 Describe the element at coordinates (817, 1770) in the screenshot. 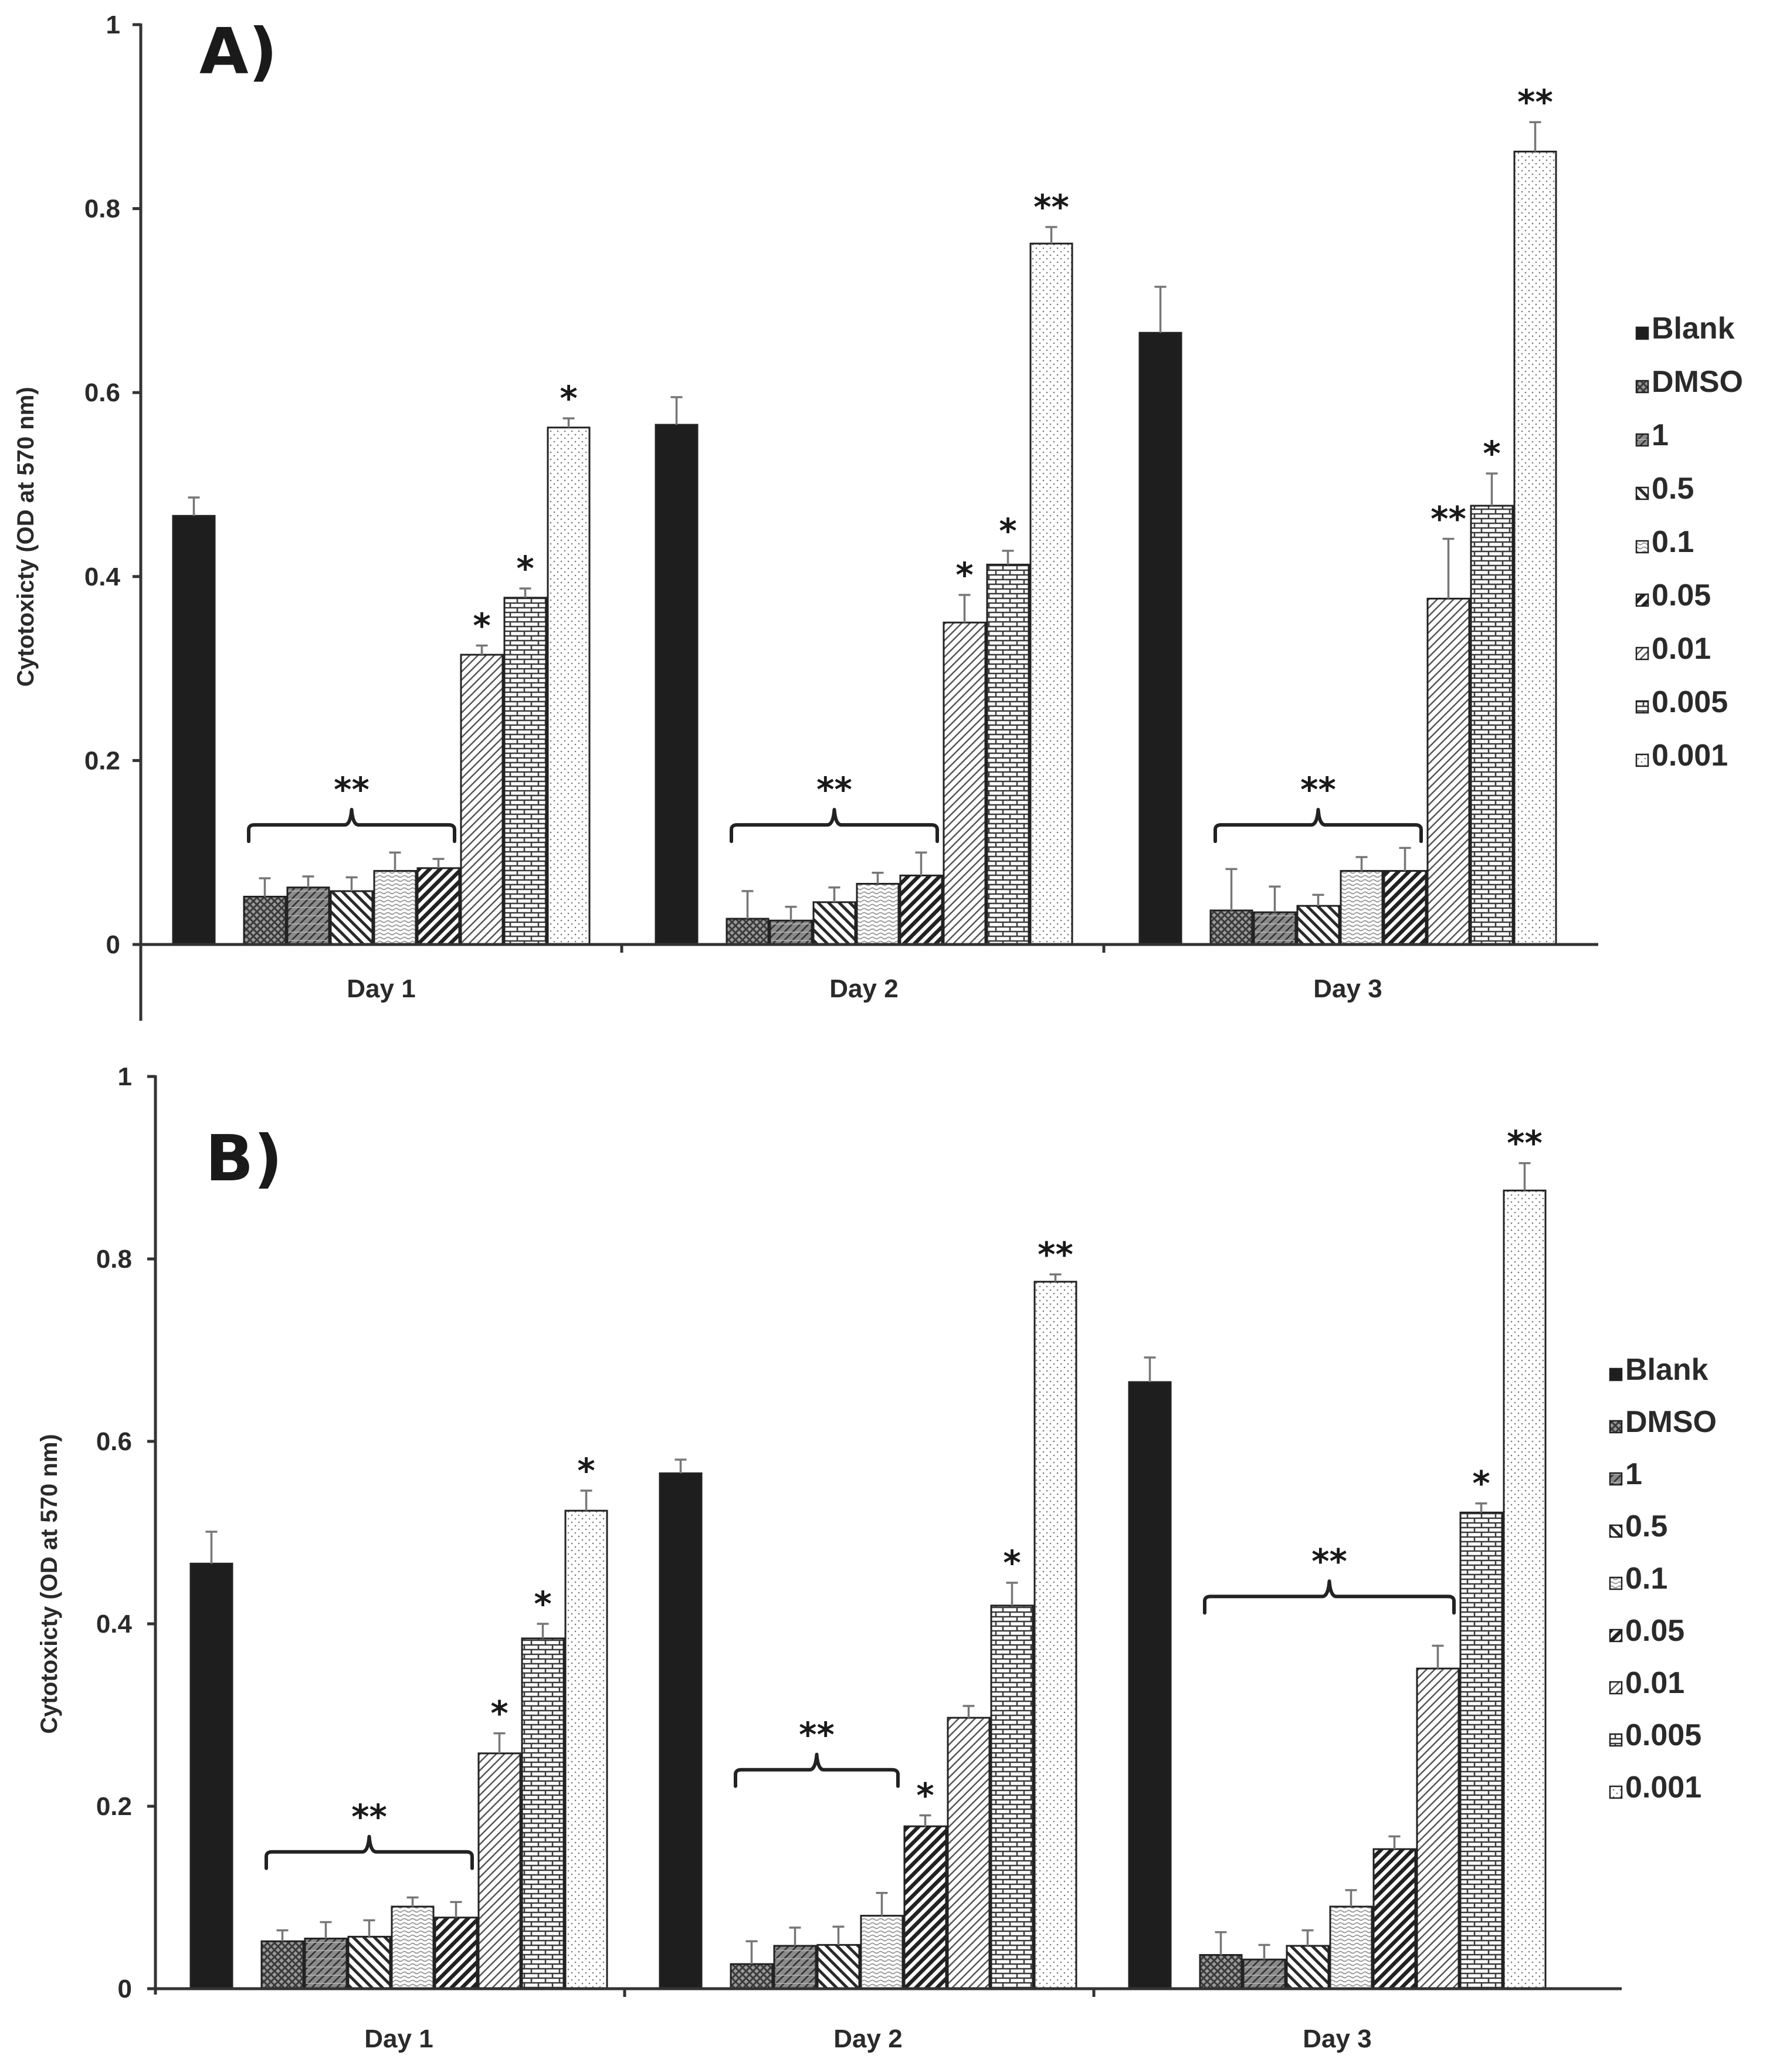

I see `significance-bracket` at that location.